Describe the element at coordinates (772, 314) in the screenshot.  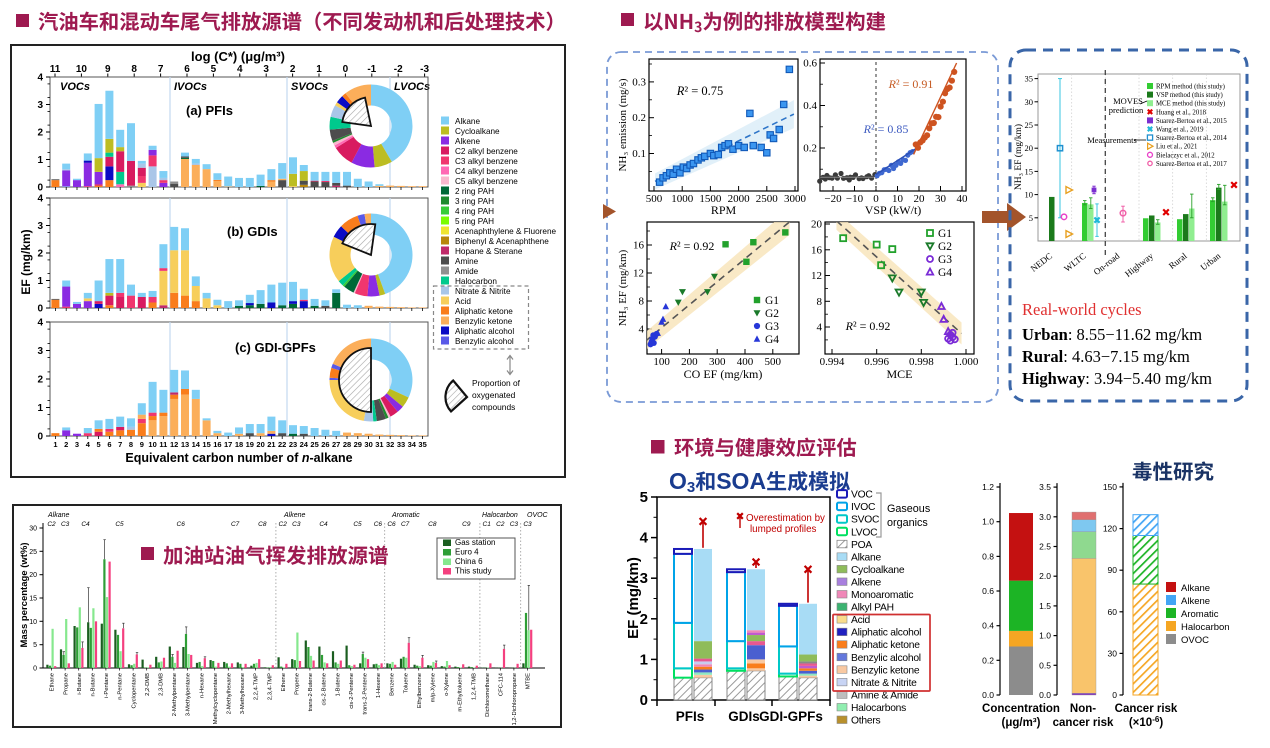
I see `svg-text: G2` at that location.